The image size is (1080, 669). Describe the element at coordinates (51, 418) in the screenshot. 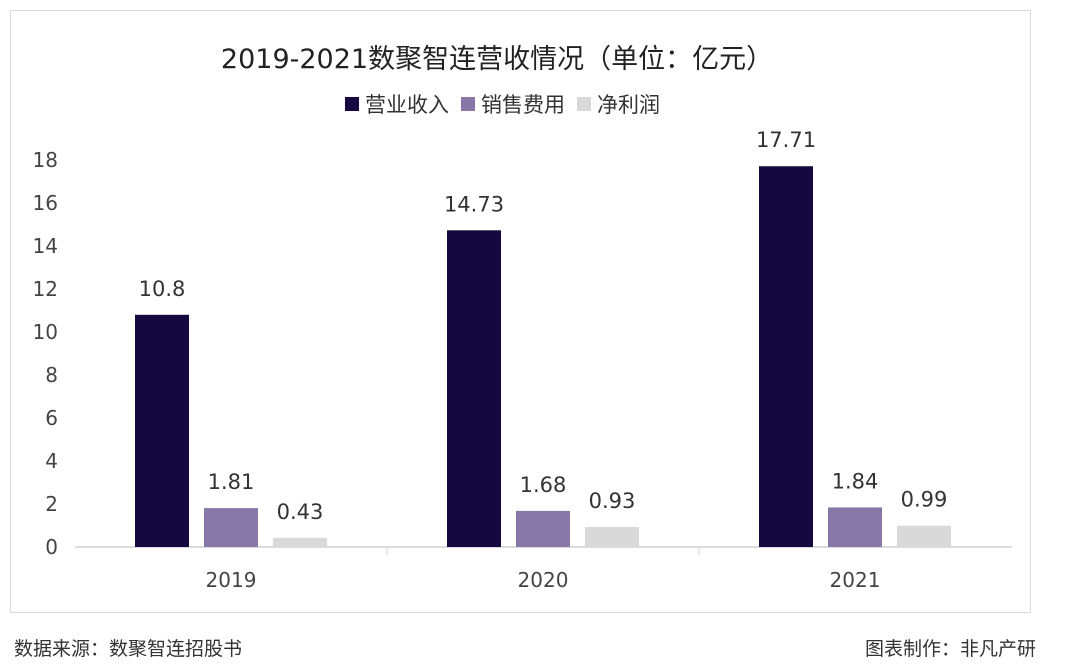

I see `y-tick-label: 6` at that location.